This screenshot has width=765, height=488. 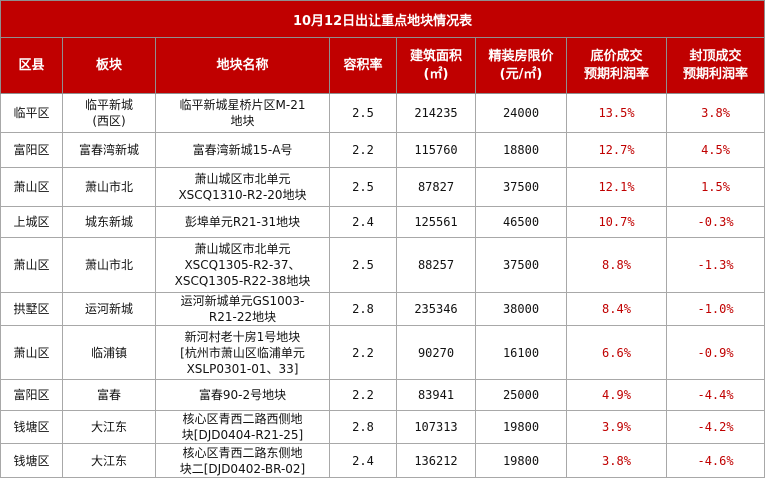 What do you see at coordinates (363, 427) in the screenshot?
I see `far-cell: 2.8` at bounding box center [363, 427].